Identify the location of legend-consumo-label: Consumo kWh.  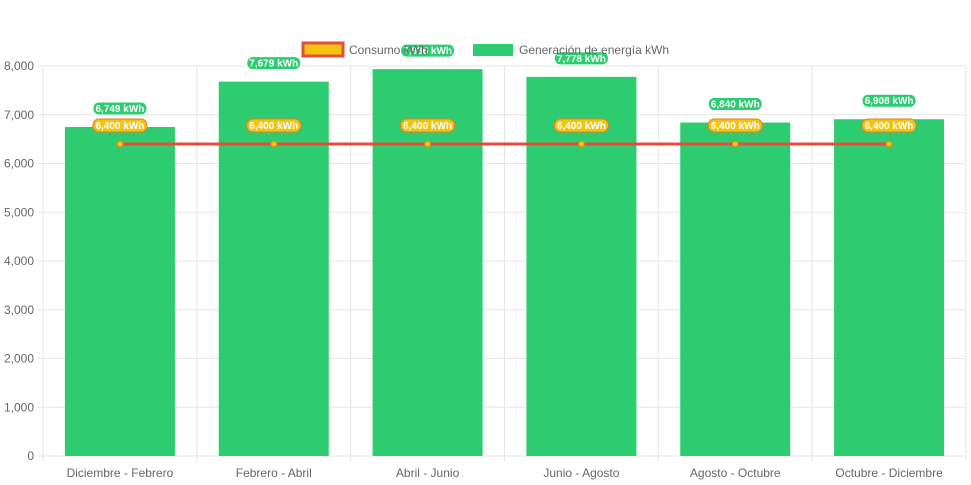
(388, 50).